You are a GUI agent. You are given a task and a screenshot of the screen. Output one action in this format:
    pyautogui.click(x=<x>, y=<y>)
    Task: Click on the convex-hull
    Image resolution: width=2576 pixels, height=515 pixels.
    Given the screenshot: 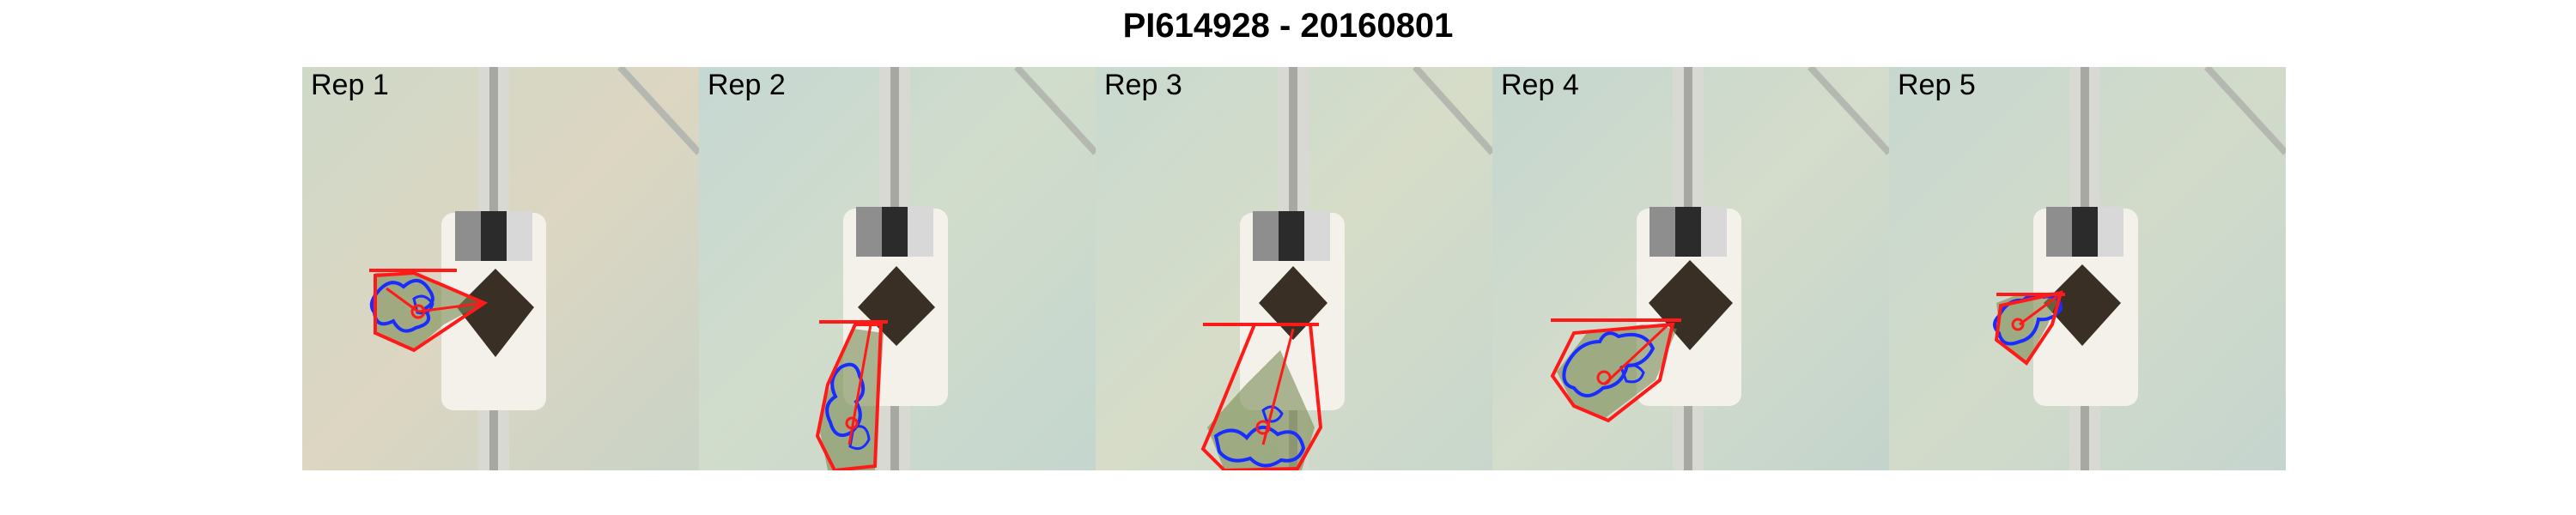 What is the action you would take?
    pyautogui.click(x=431, y=311)
    